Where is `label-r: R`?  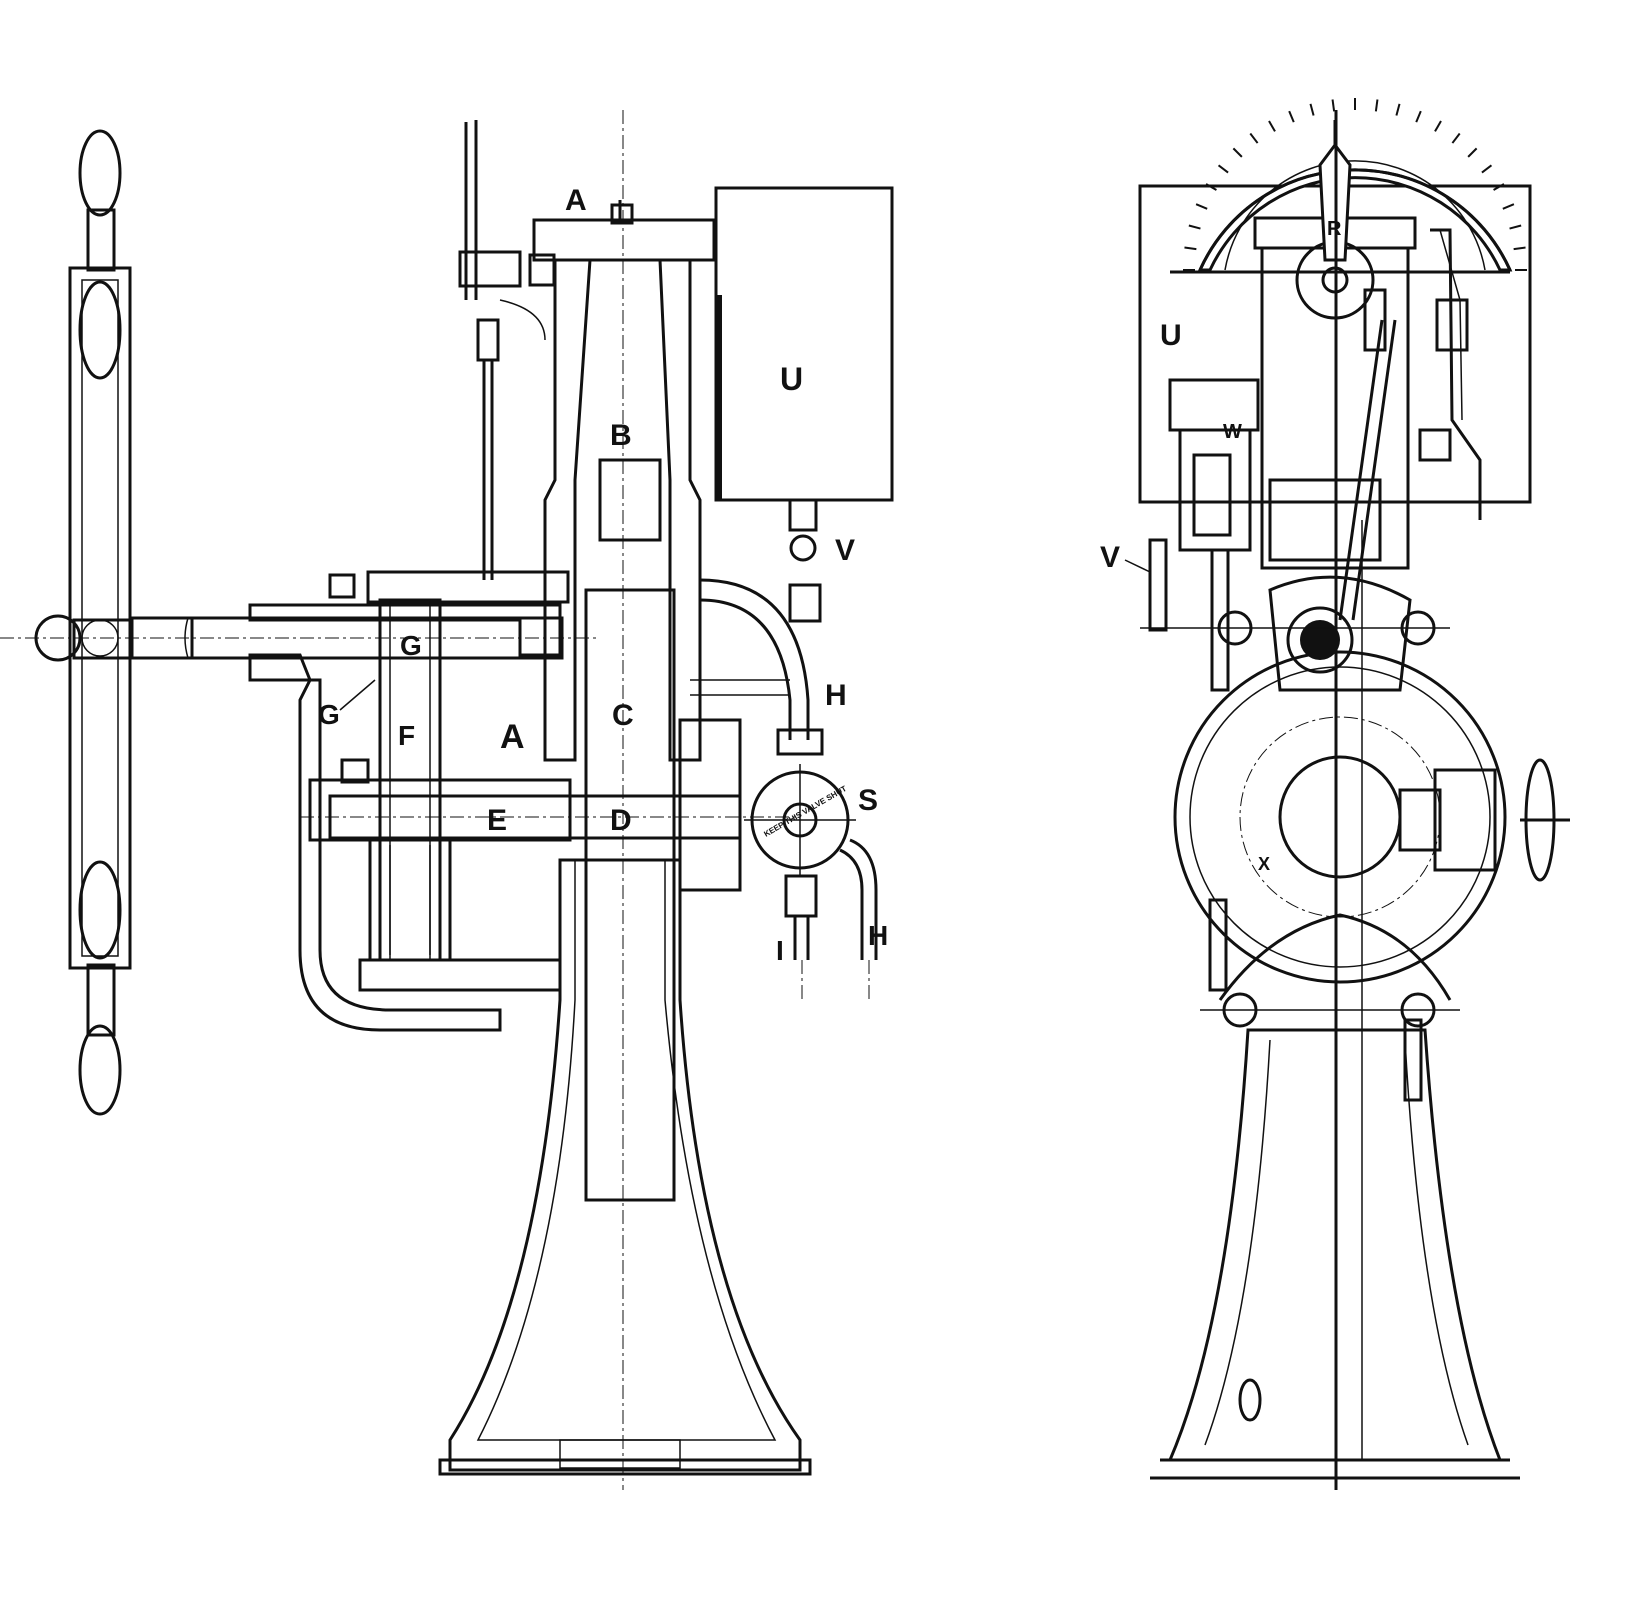 label-r: R is located at coordinates (1334, 229).